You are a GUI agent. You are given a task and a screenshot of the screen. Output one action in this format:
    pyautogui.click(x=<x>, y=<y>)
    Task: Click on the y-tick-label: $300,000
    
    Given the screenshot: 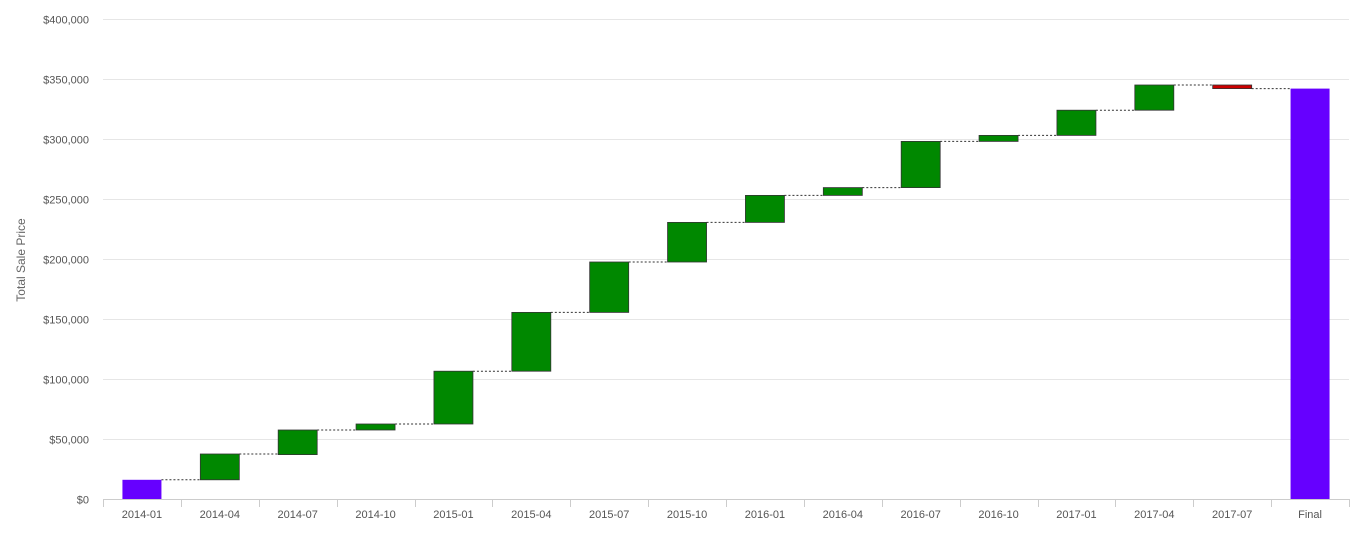 What is the action you would take?
    pyautogui.click(x=66, y=141)
    